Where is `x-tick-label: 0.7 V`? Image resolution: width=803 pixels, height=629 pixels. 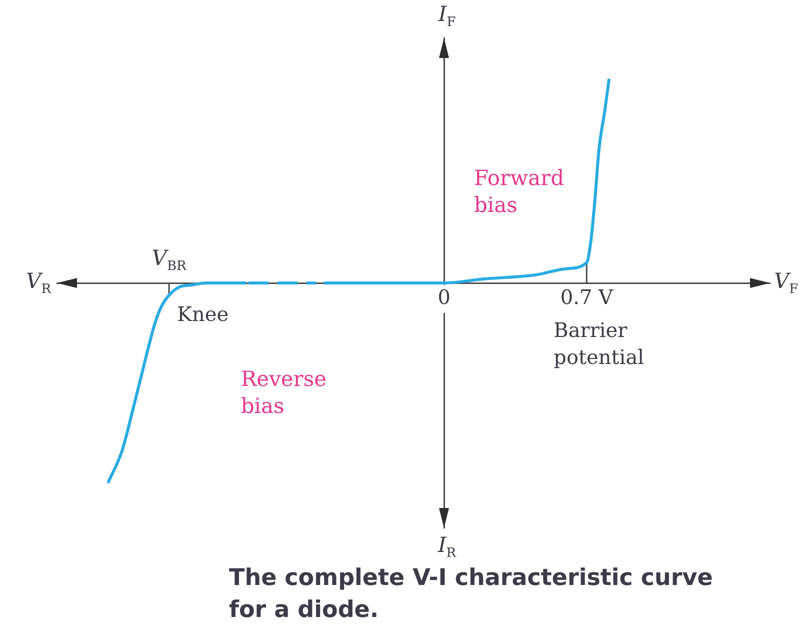 x-tick-label: 0.7 V is located at coordinates (587, 297).